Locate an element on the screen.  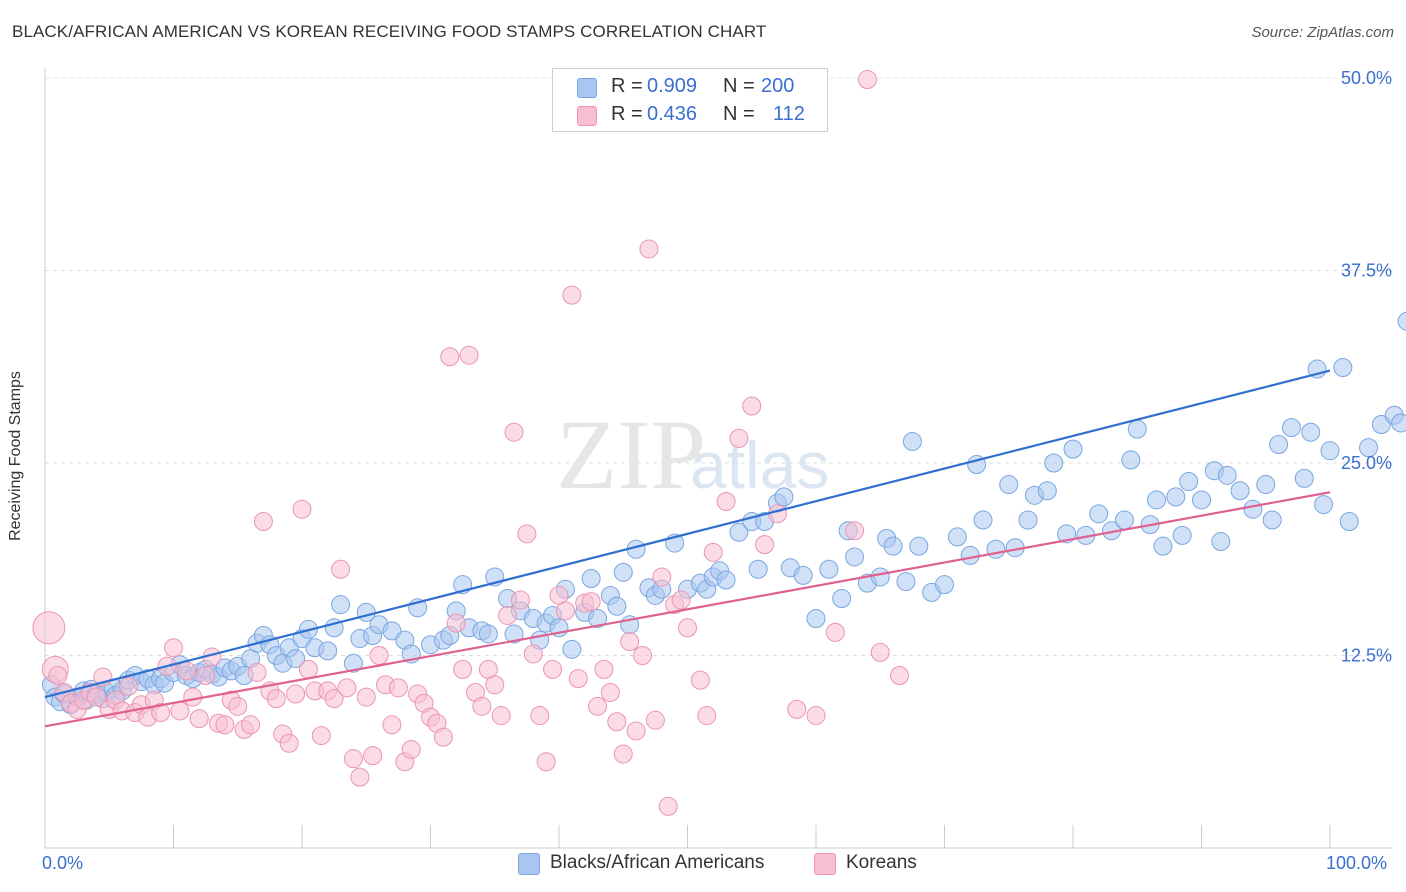
legend-r-value: 0.909 is located at coordinates (672, 86).